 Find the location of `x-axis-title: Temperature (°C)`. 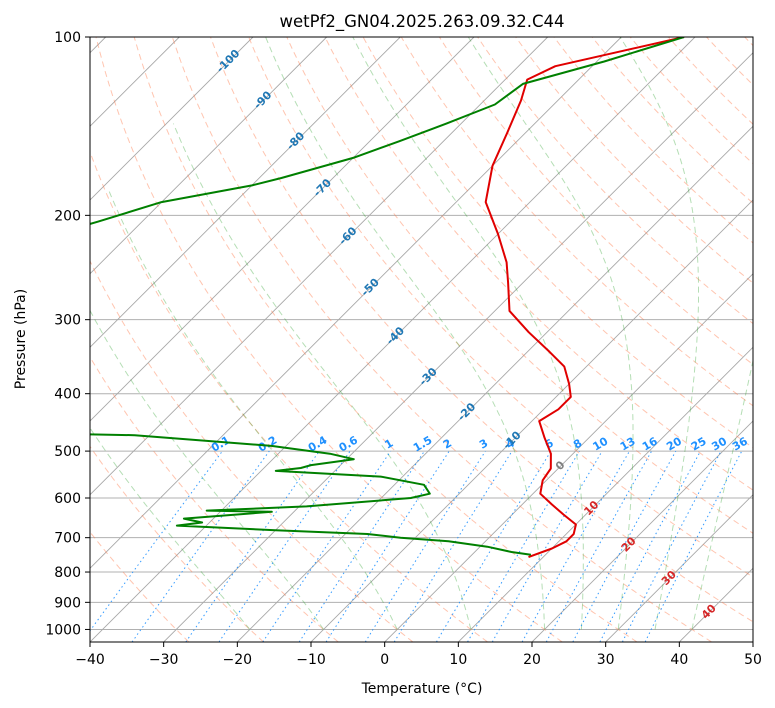

x-axis-title: Temperature (°C) is located at coordinates (422, 689).